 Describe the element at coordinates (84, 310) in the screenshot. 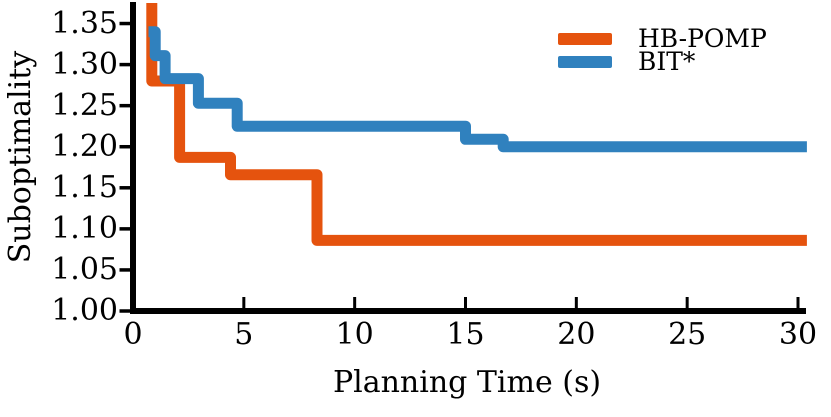

I see `y-tick-label: 1.00` at that location.